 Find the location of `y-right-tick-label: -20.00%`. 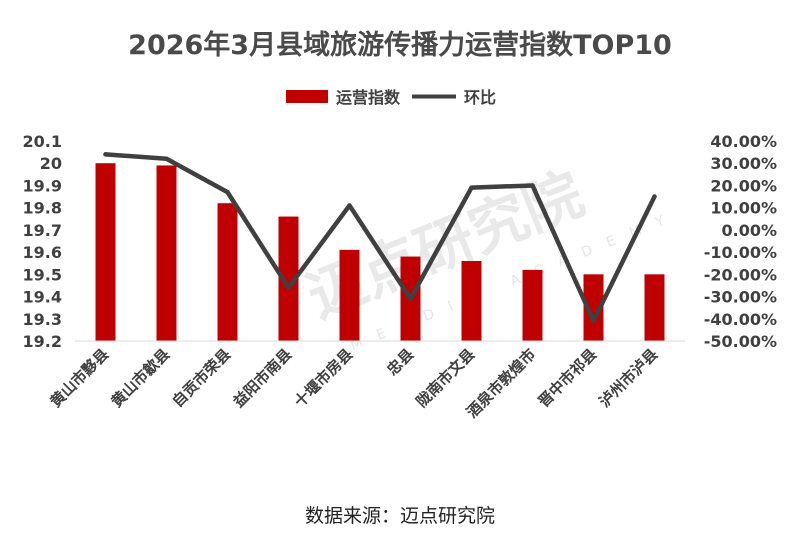

y-right-tick-label: -20.00% is located at coordinates (740, 274).